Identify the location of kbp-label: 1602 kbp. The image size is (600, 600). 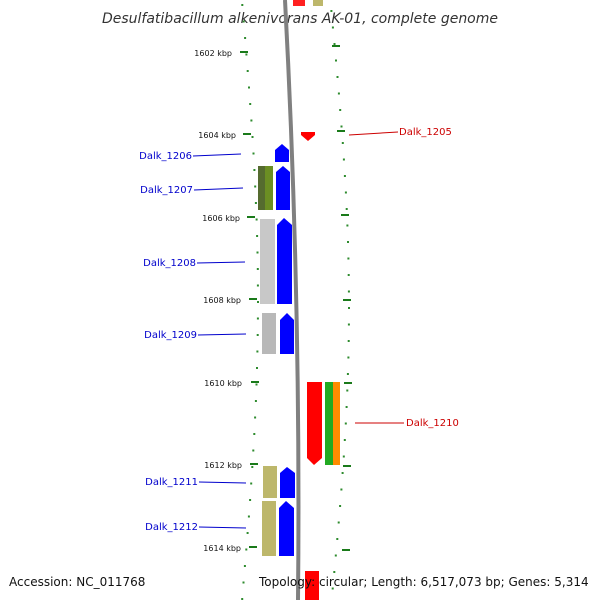
(213, 53).